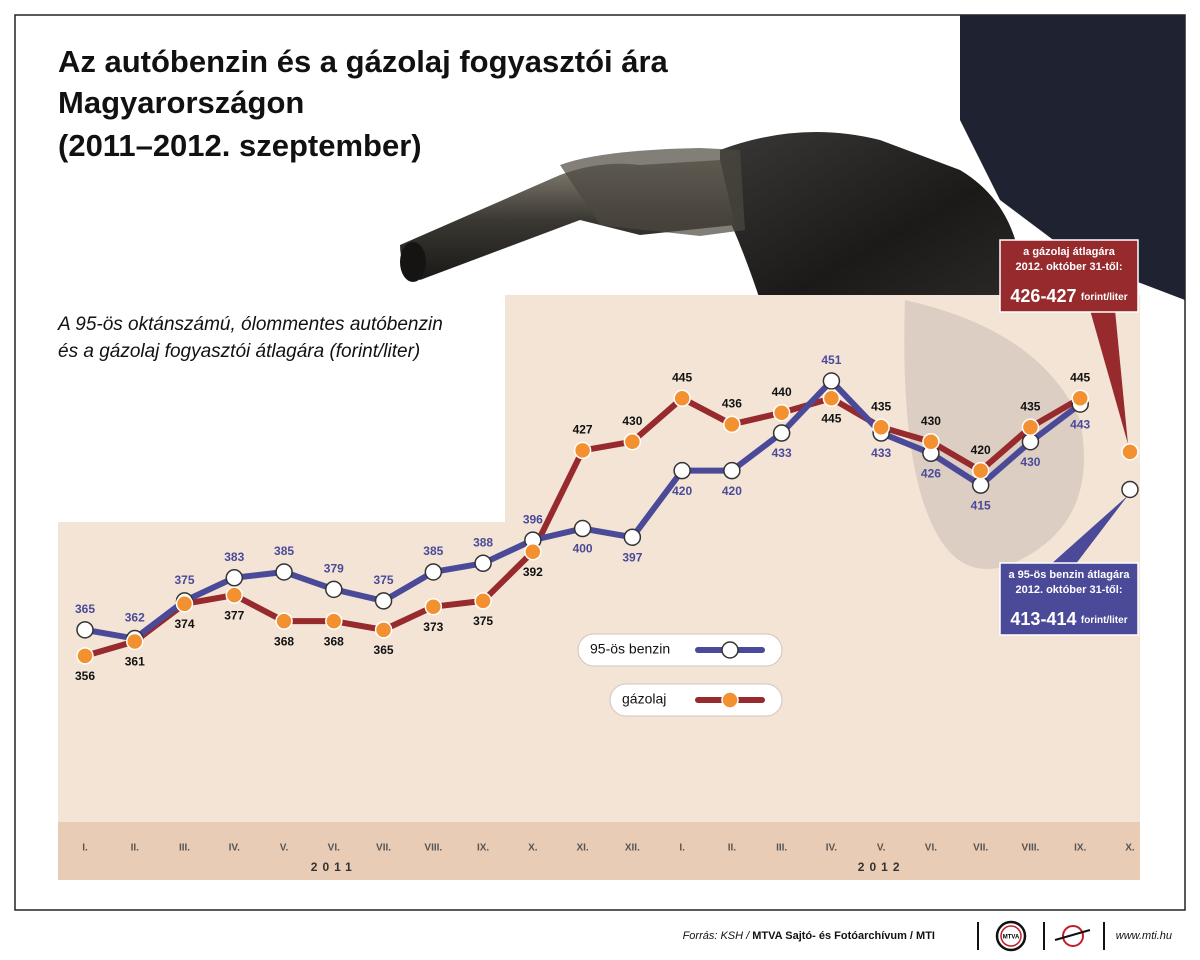 This screenshot has height=960, width=1200. I want to click on x-tick-label: XII., so click(632, 848).